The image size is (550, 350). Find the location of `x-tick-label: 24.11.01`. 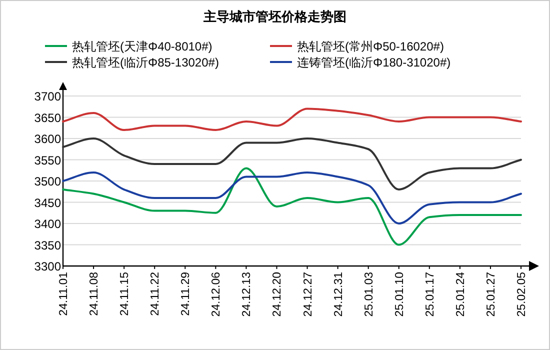

x-tick-label: 24.11.01 is located at coordinates (64, 294).